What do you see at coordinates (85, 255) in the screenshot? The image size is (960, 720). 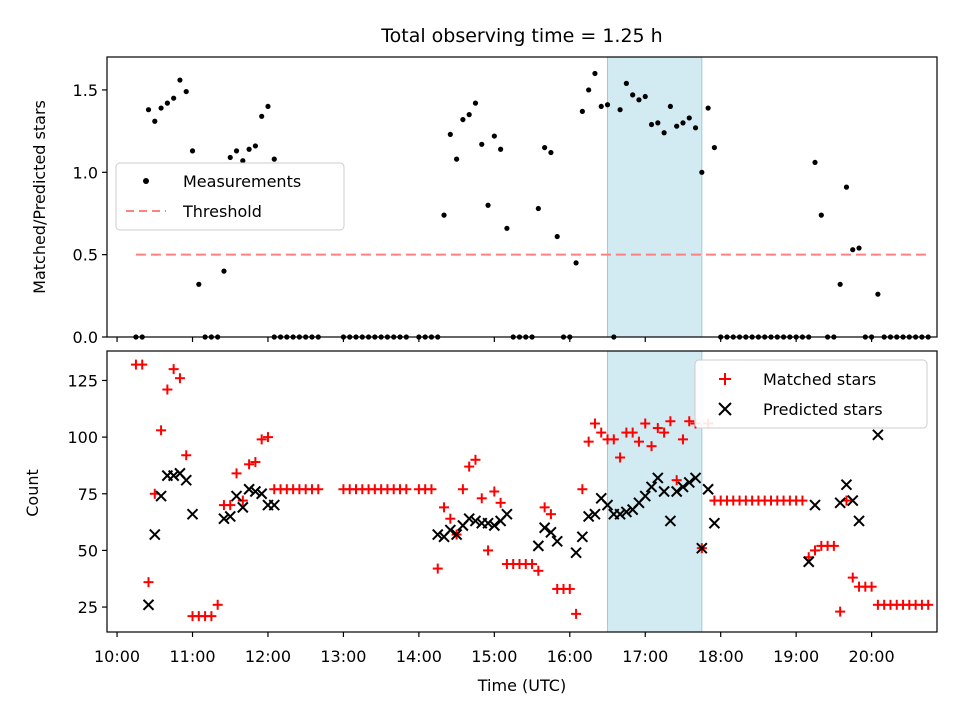 I see `ratio-y-tick-label: 0.5` at bounding box center [85, 255].